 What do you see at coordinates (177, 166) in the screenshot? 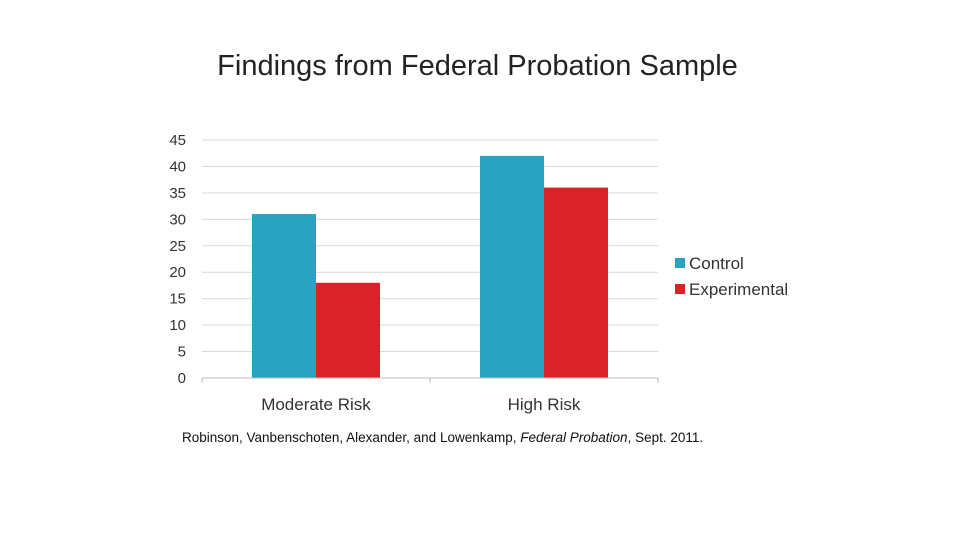
I see `y-tick-label: 40` at bounding box center [177, 166].